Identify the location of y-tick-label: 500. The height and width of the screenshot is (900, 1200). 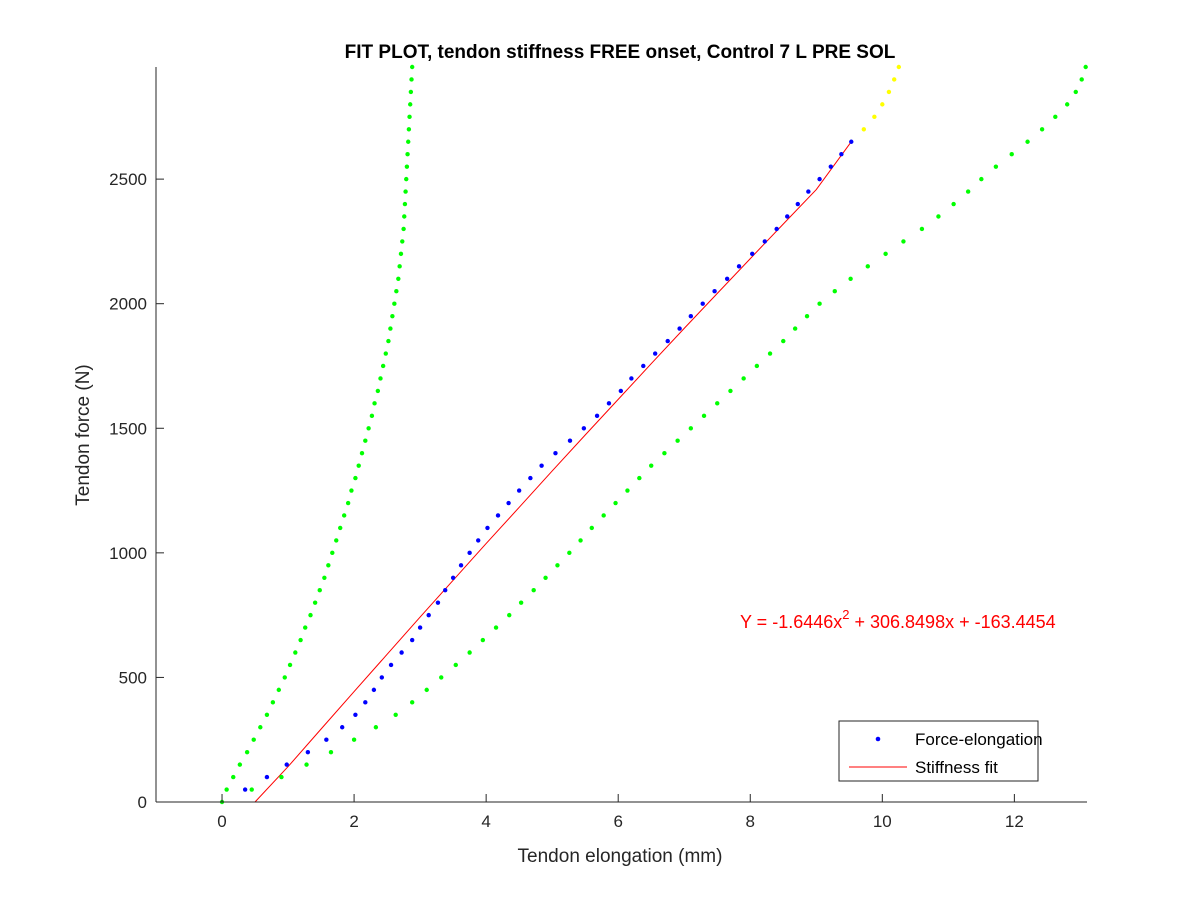
(133, 677).